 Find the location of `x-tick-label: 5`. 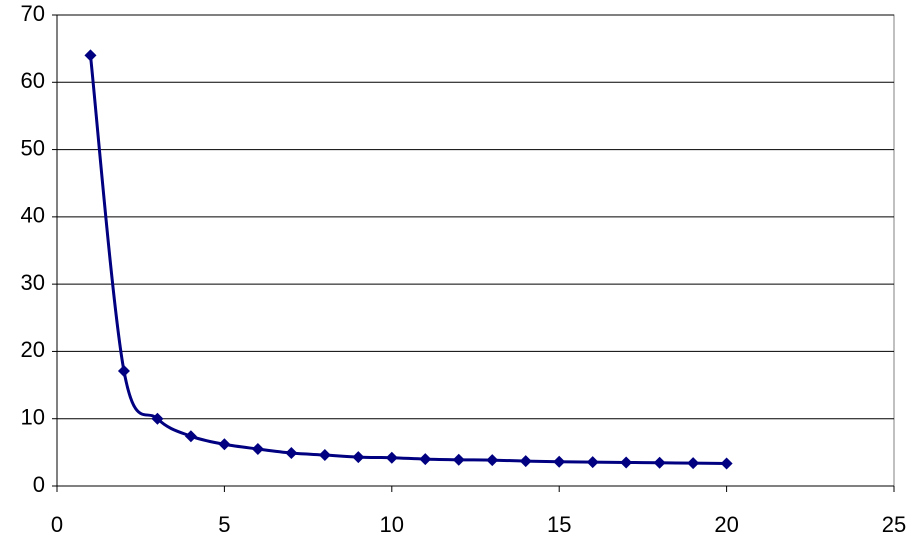

x-tick-label: 5 is located at coordinates (224, 524).